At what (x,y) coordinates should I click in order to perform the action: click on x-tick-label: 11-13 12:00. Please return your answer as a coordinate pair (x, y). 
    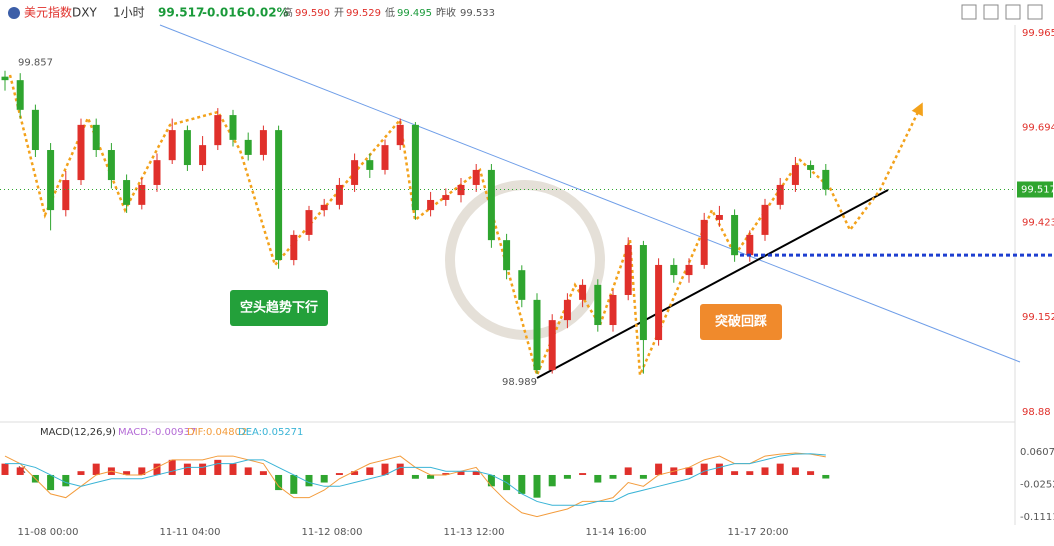
    Looking at the image, I should click on (473, 532).